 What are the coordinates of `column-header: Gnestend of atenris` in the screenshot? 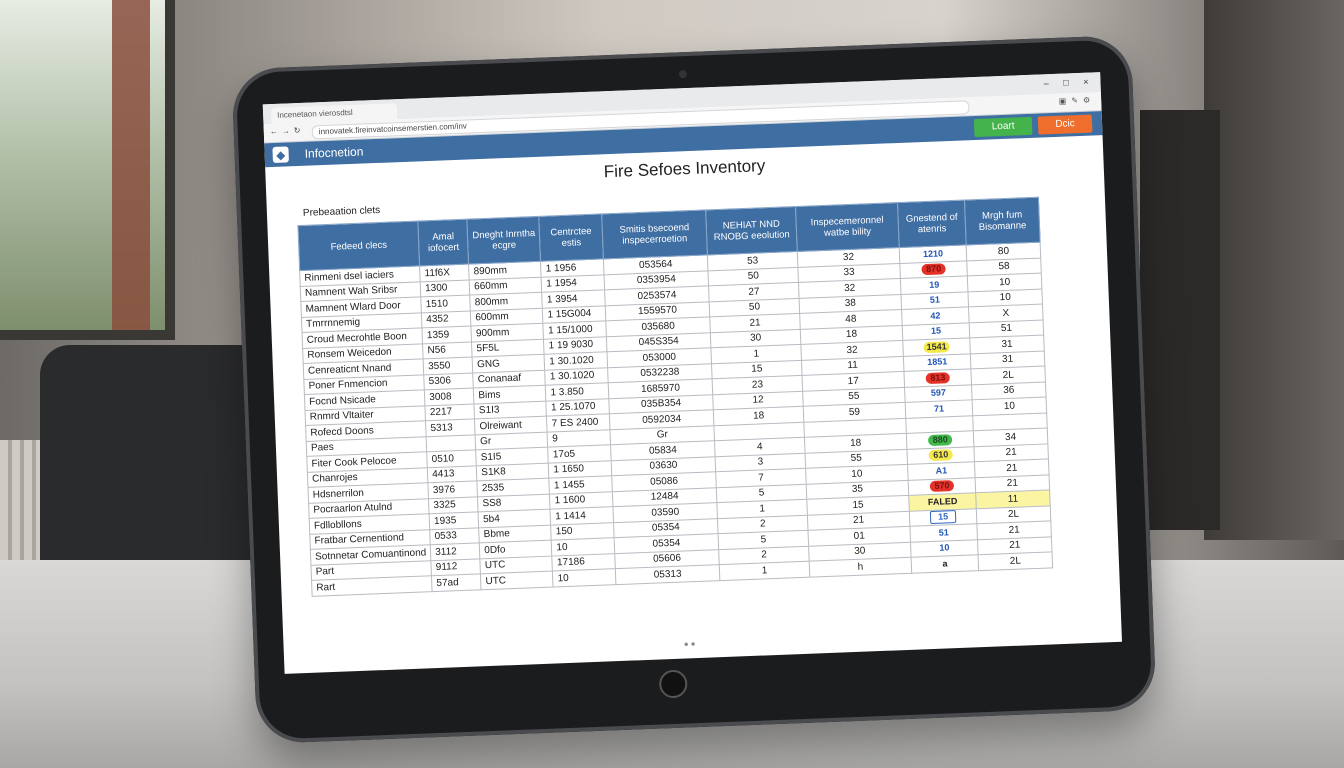 It's located at (932, 223).